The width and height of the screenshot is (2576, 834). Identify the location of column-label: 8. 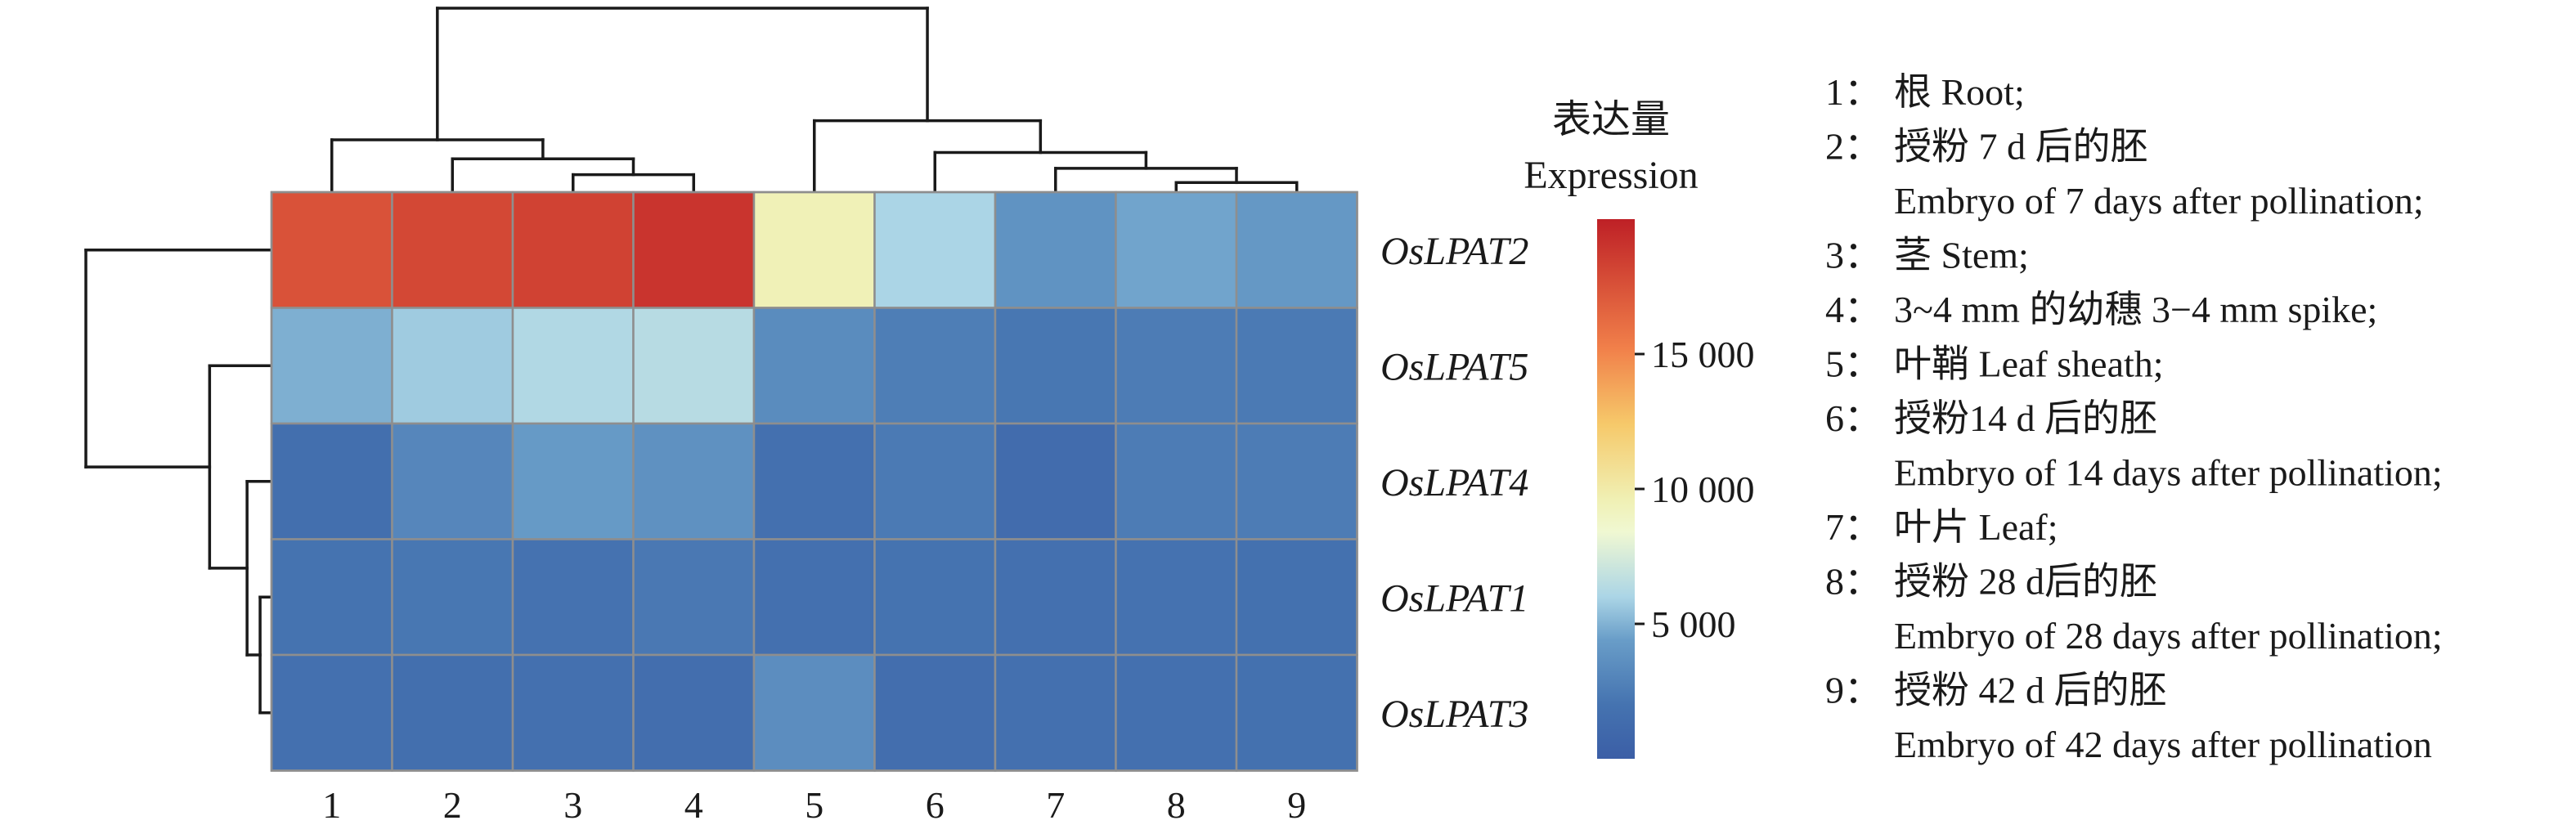
(1176, 805).